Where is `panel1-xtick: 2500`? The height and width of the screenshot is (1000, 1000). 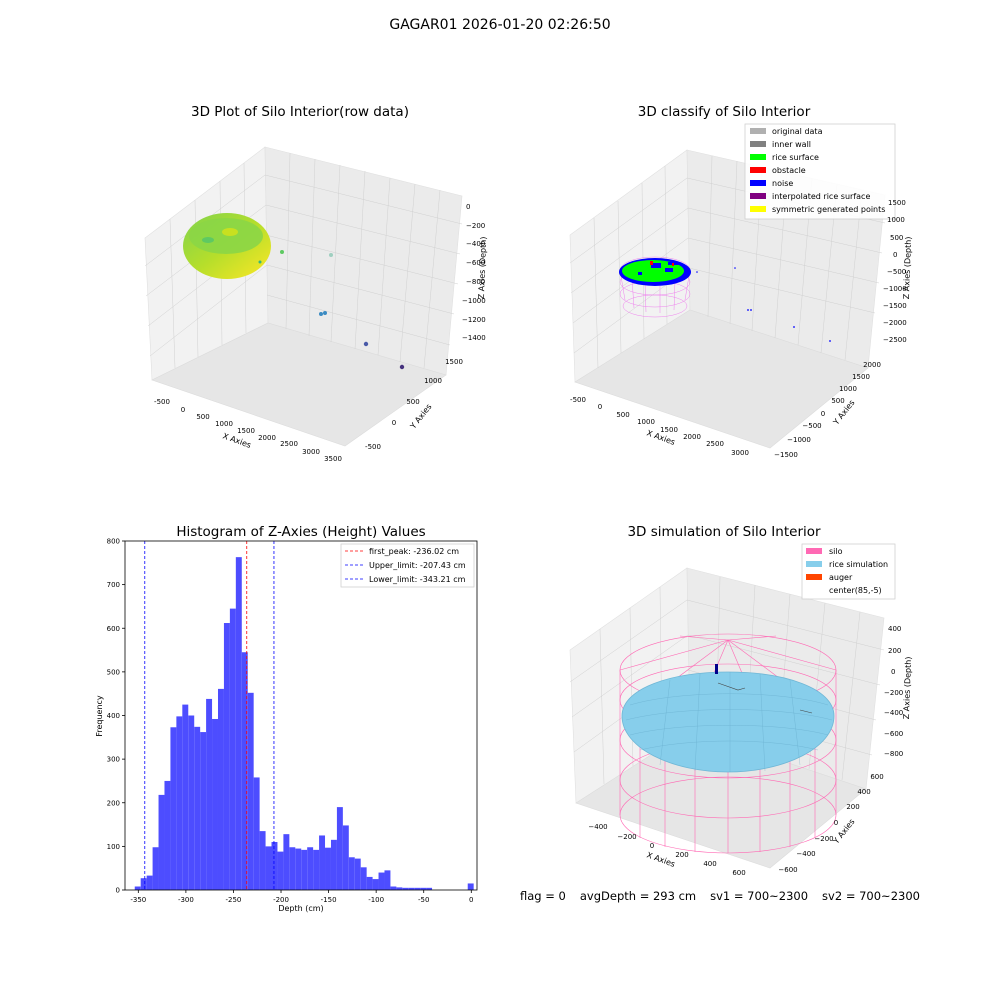 panel1-xtick: 2500 is located at coordinates (289, 444).